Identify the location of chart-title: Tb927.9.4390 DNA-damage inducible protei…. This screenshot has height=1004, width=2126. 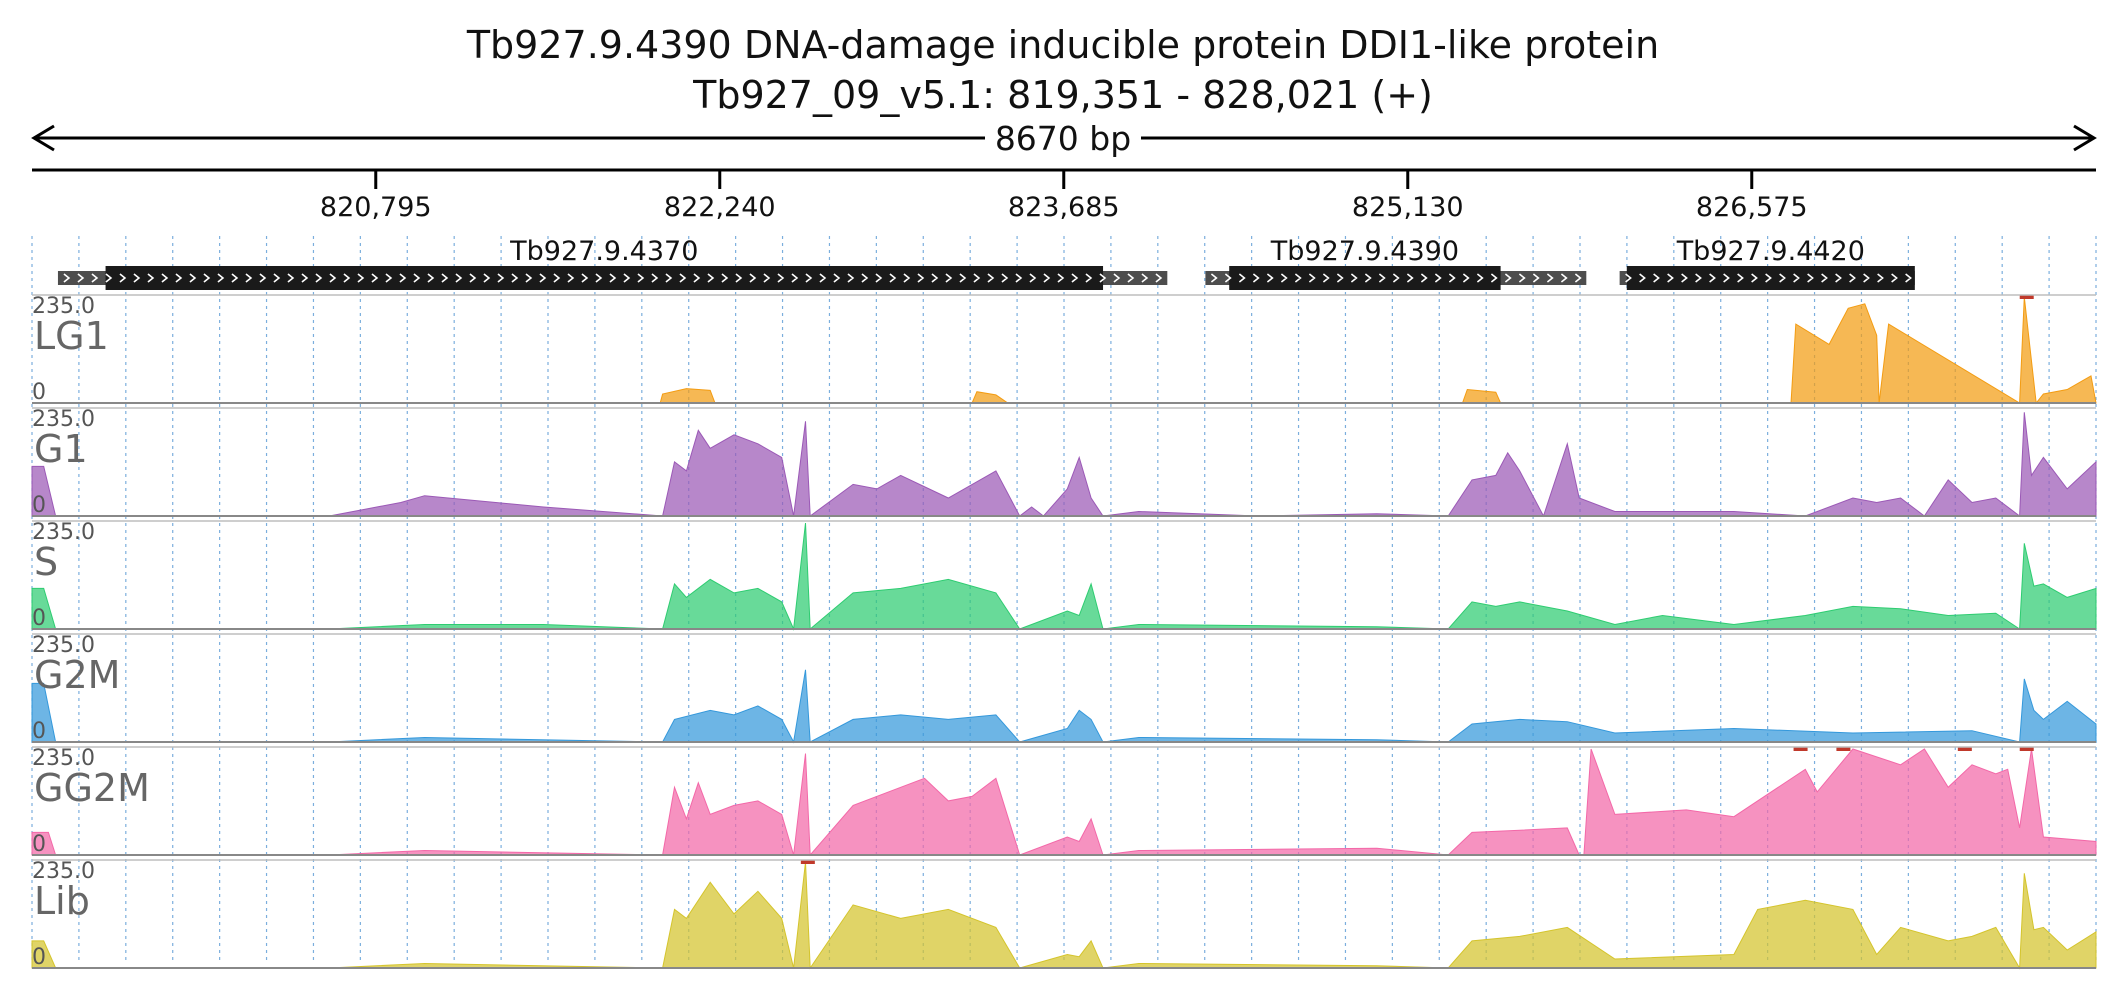
(1062, 45).